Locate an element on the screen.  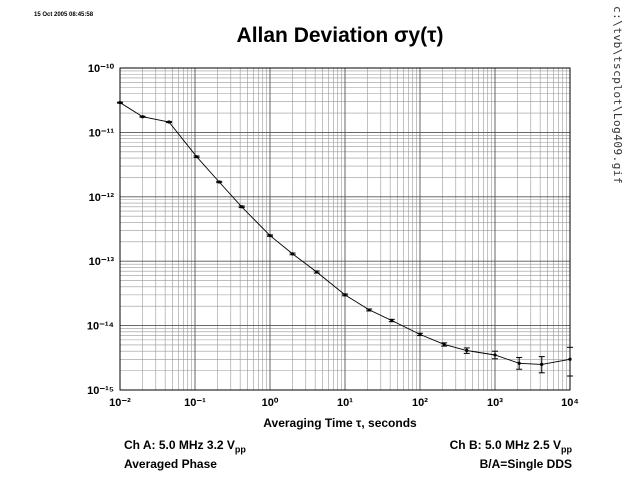
y-tick-label: 10⁻¹⁵ is located at coordinates (100, 391).